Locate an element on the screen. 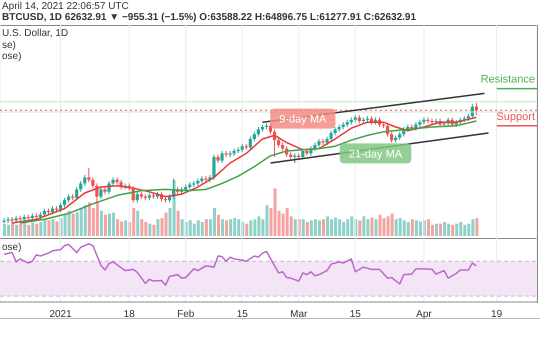 This screenshot has width=540, height=340. text: ose) is located at coordinates (12, 56).